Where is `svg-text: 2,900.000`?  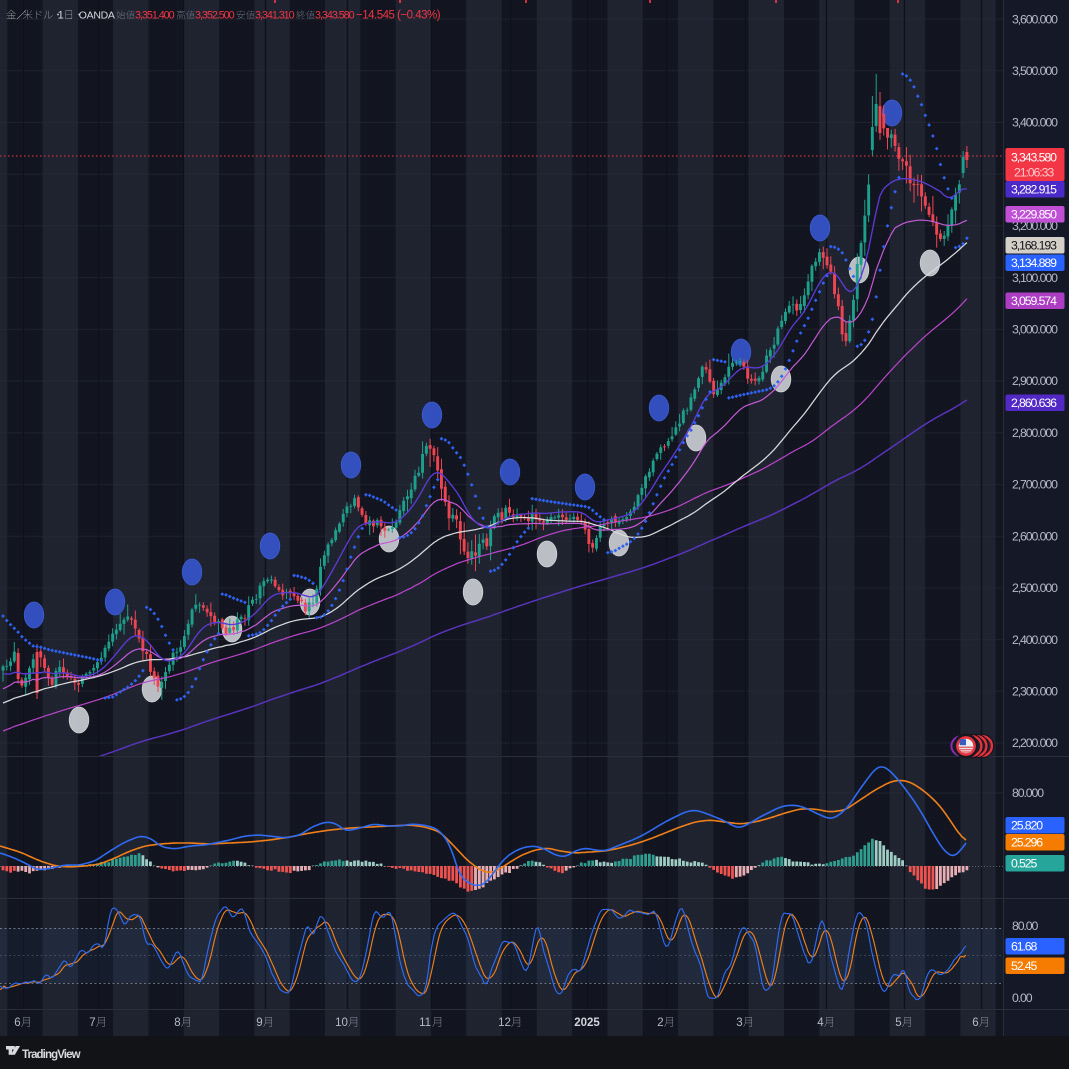 svg-text: 2,900.000 is located at coordinates (1035, 381).